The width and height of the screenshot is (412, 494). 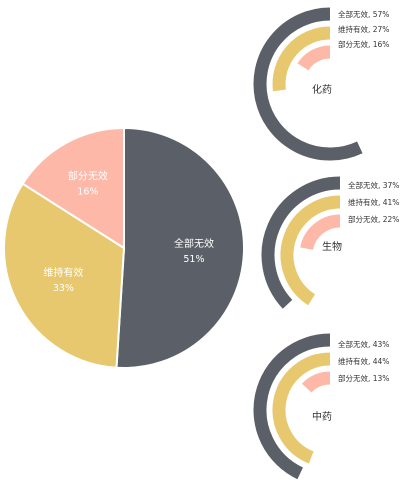 I want to click on pie-slice, so click(x=73, y=188).